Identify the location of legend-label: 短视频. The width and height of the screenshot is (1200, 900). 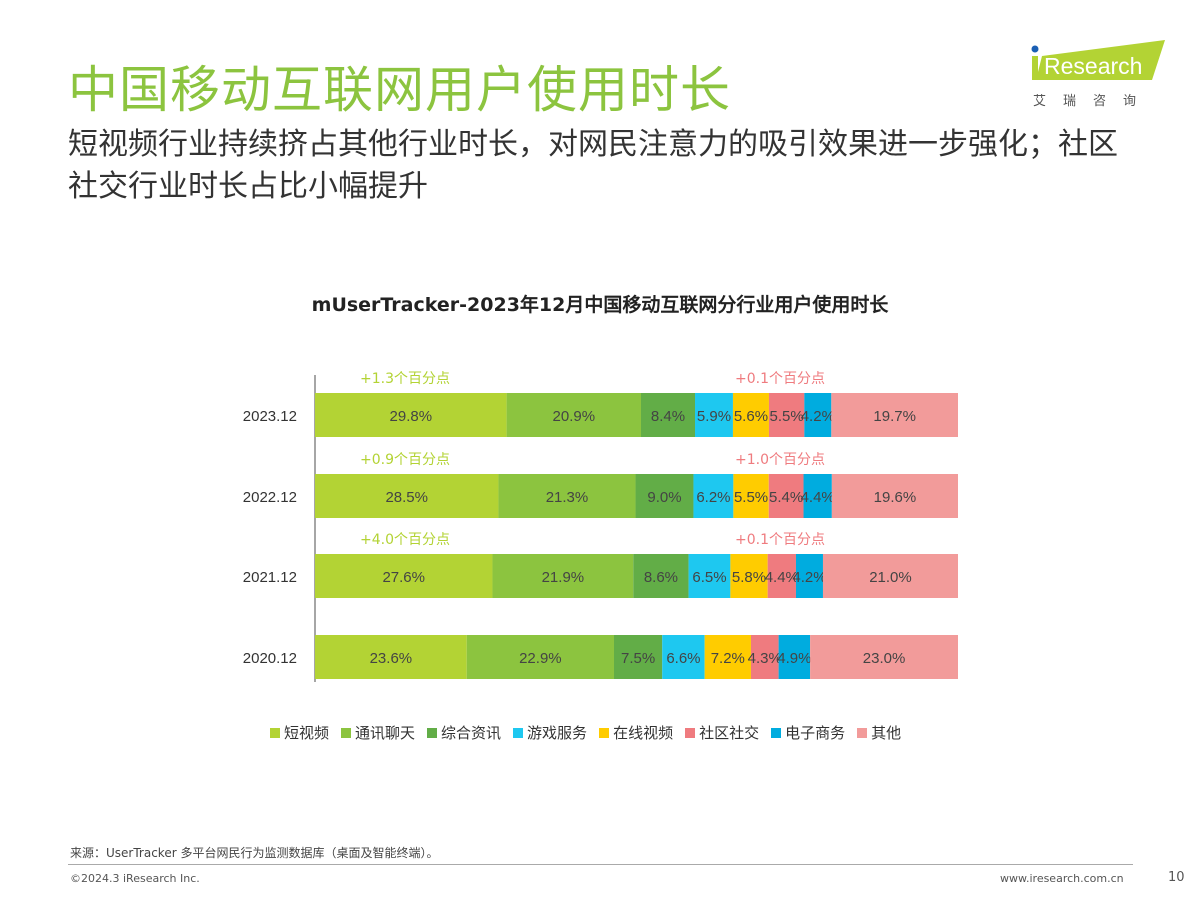
(307, 733).